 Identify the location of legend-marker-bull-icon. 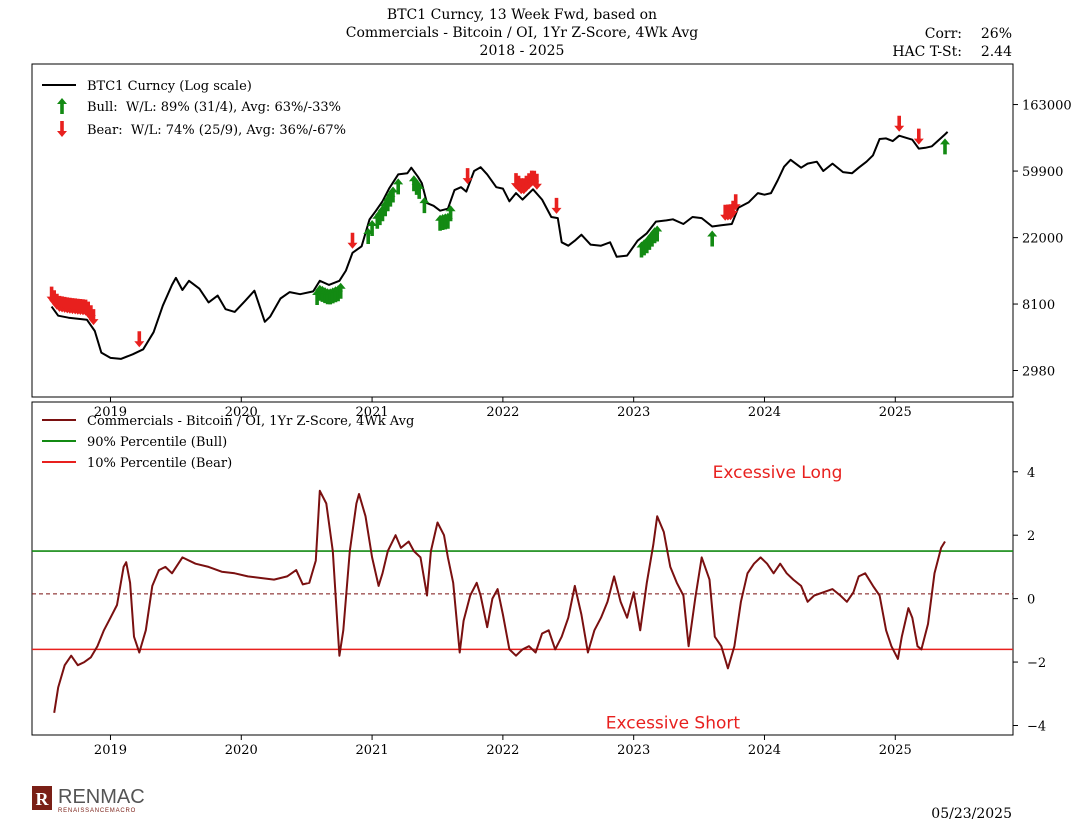
(62, 106).